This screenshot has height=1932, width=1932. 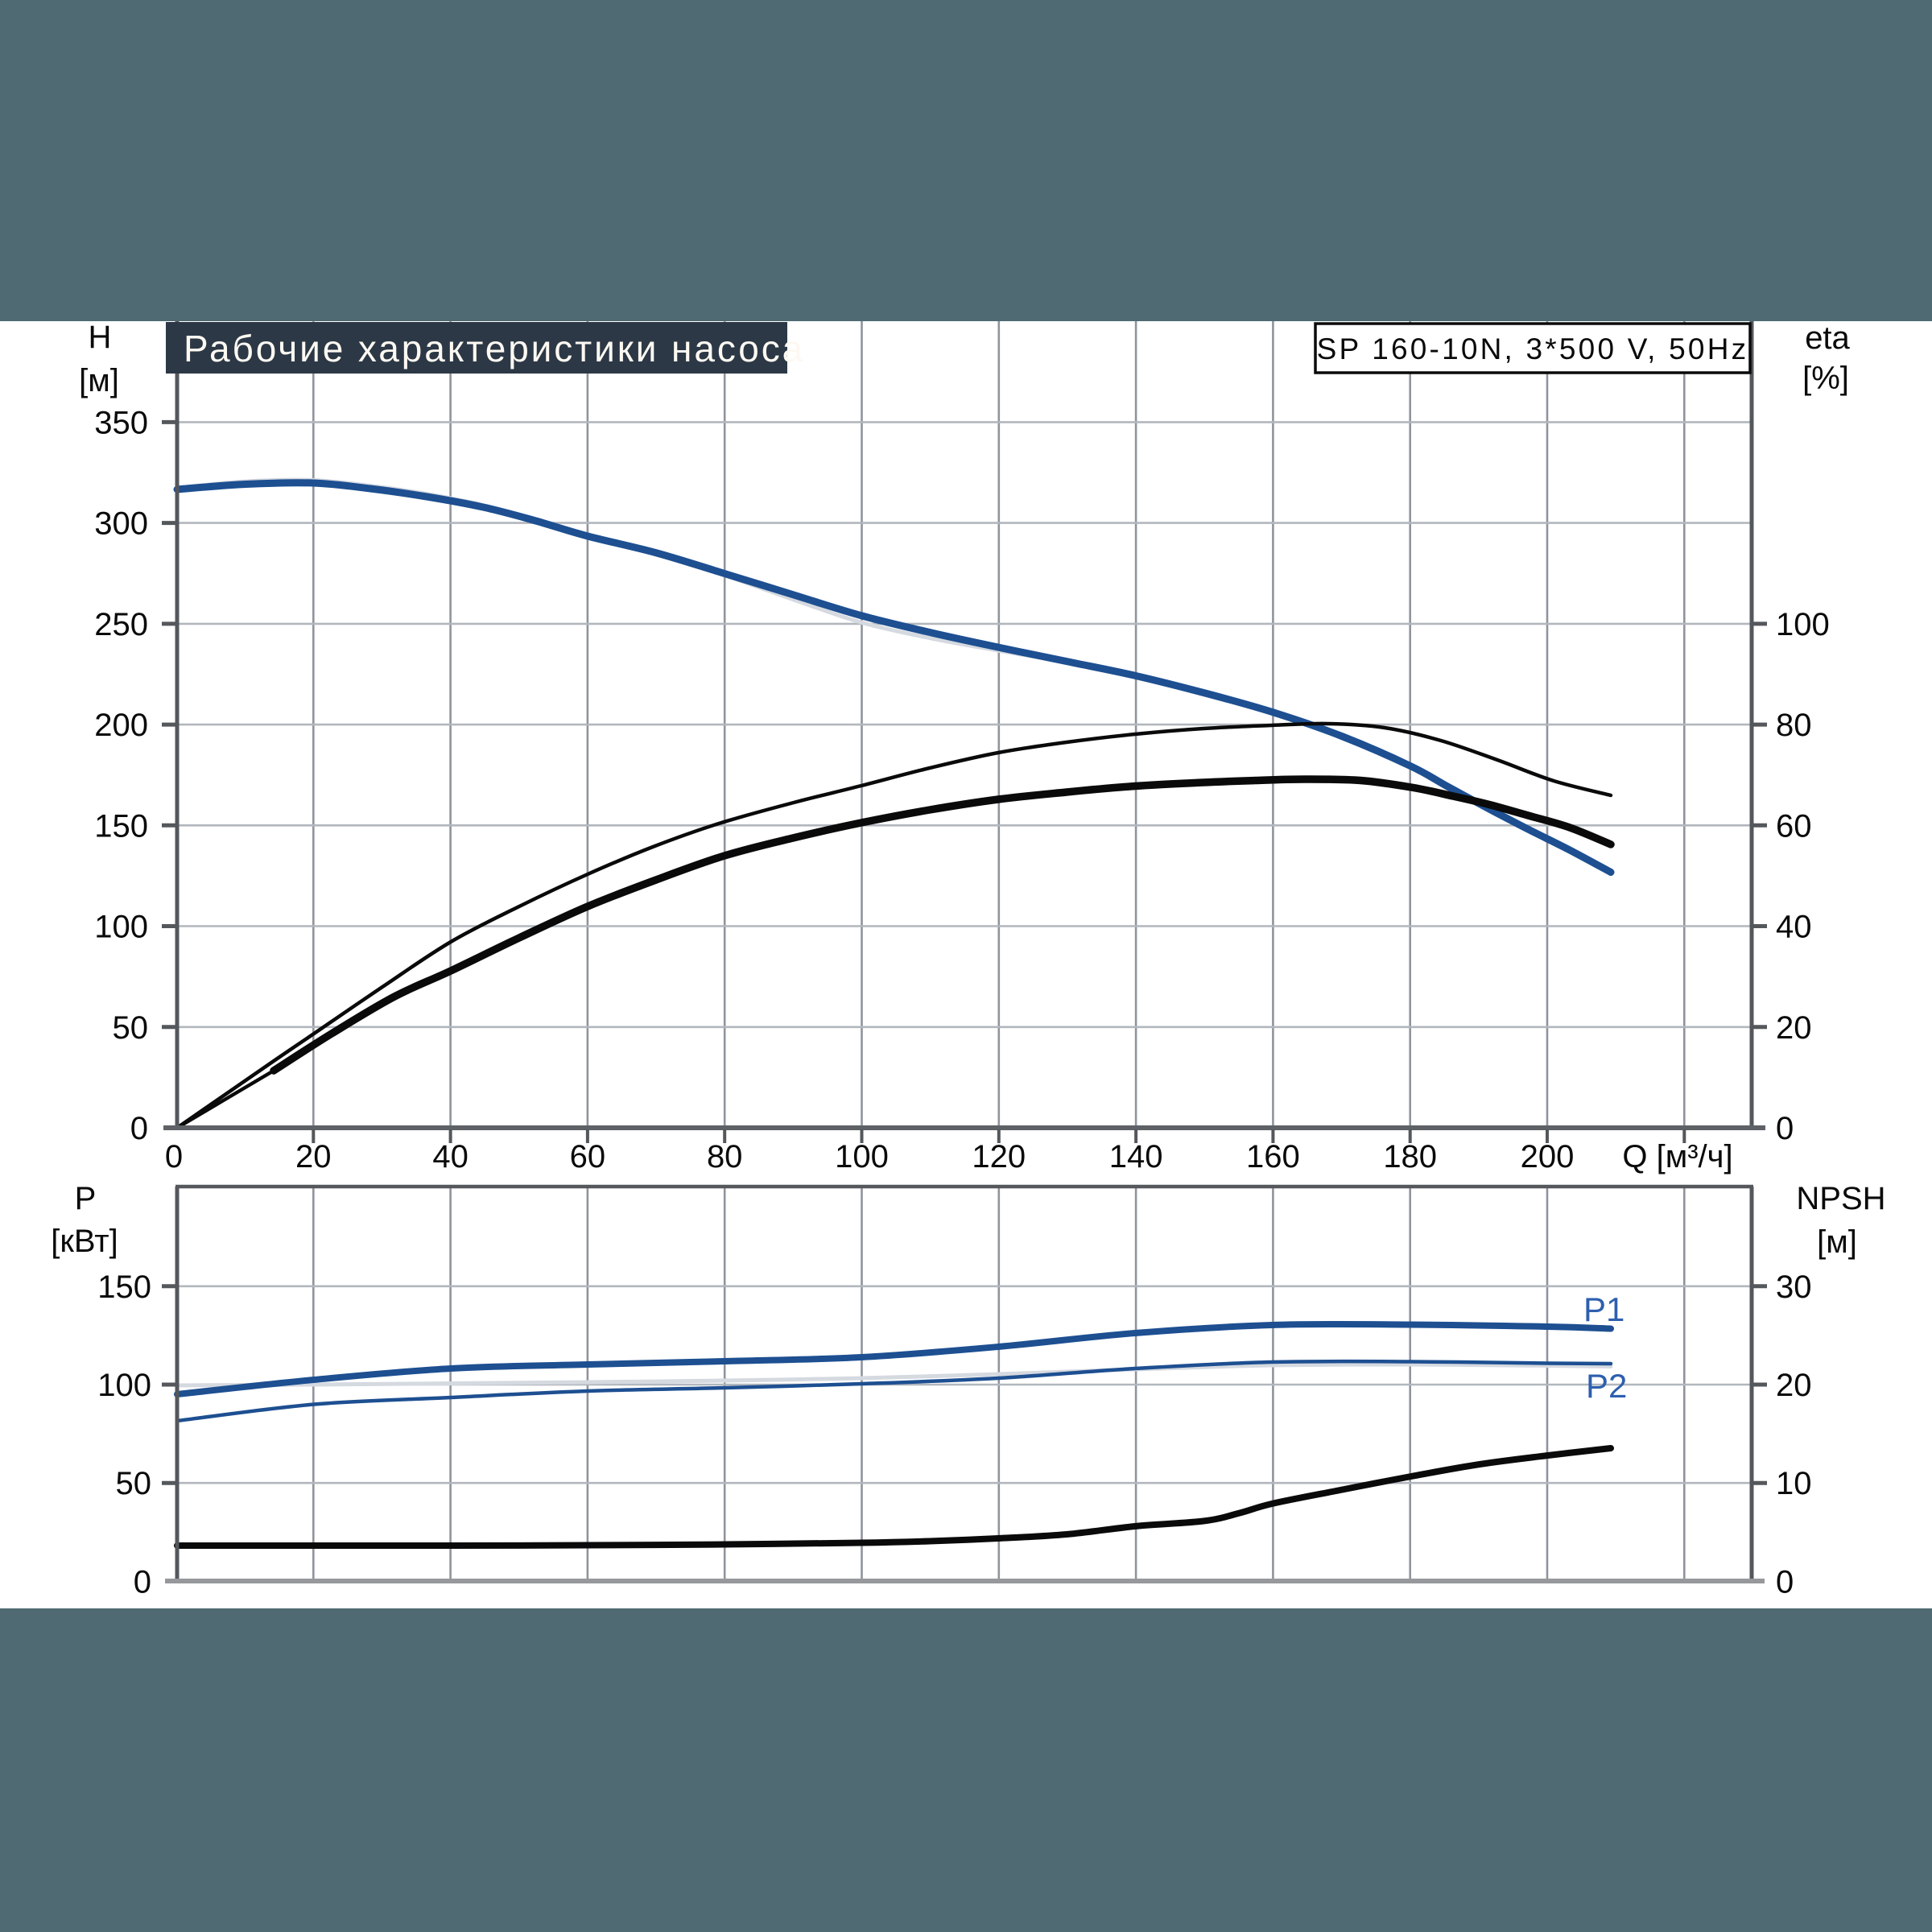 I want to click on svg-text: SP 160-10N, 3*500 V, 50Hz, so click(x=1533, y=348).